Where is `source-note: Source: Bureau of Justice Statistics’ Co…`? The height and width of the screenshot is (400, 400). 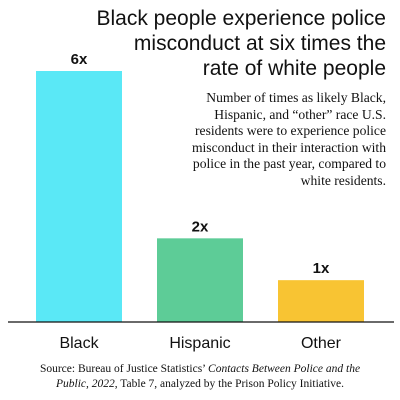 source-note: Source: Bureau of Justice Statistics’ Co… is located at coordinates (200, 377).